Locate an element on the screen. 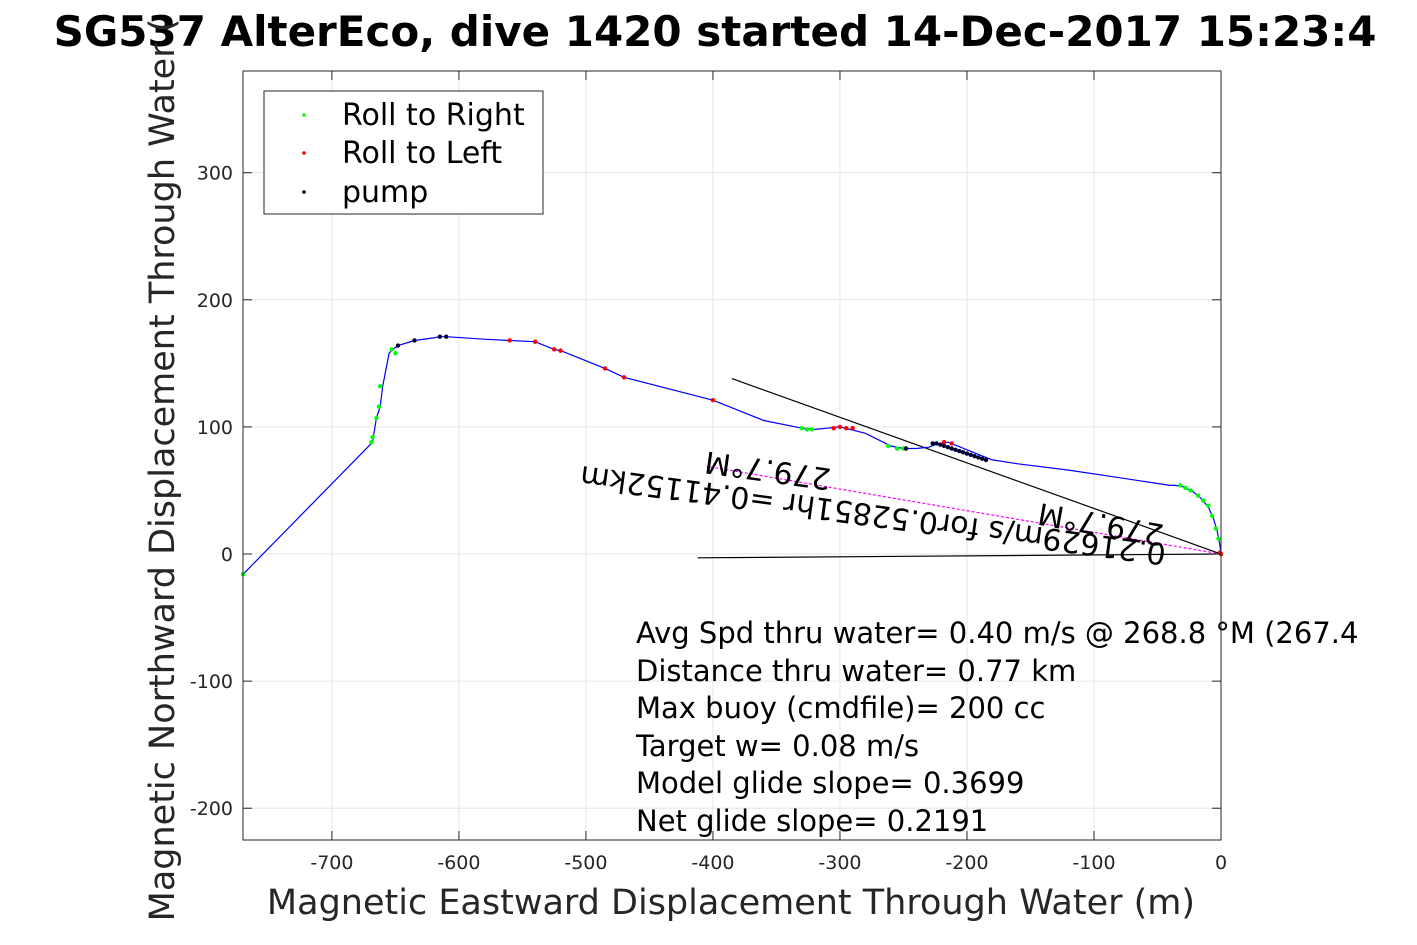 The width and height of the screenshot is (1417, 945). y-tick-label: 300 is located at coordinates (215, 174).